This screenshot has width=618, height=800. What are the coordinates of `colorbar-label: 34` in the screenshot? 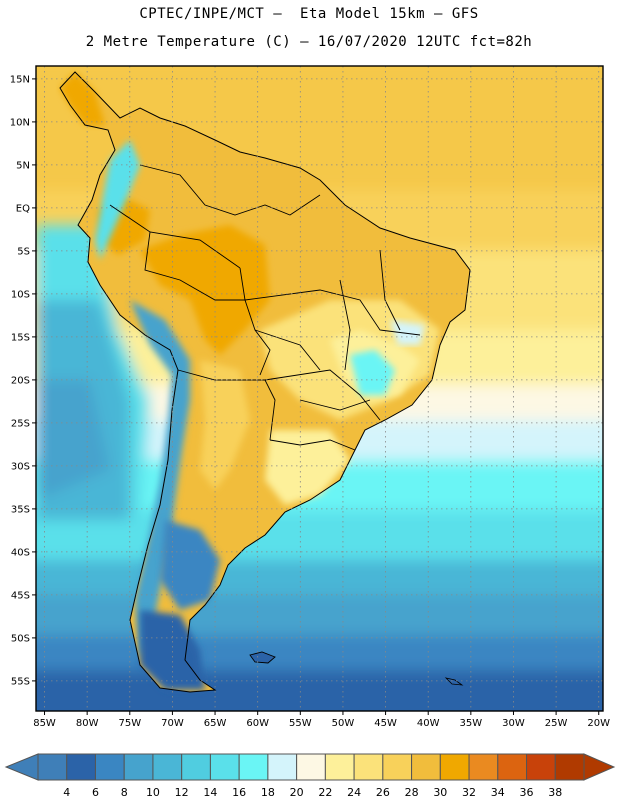 It's located at (498, 792).